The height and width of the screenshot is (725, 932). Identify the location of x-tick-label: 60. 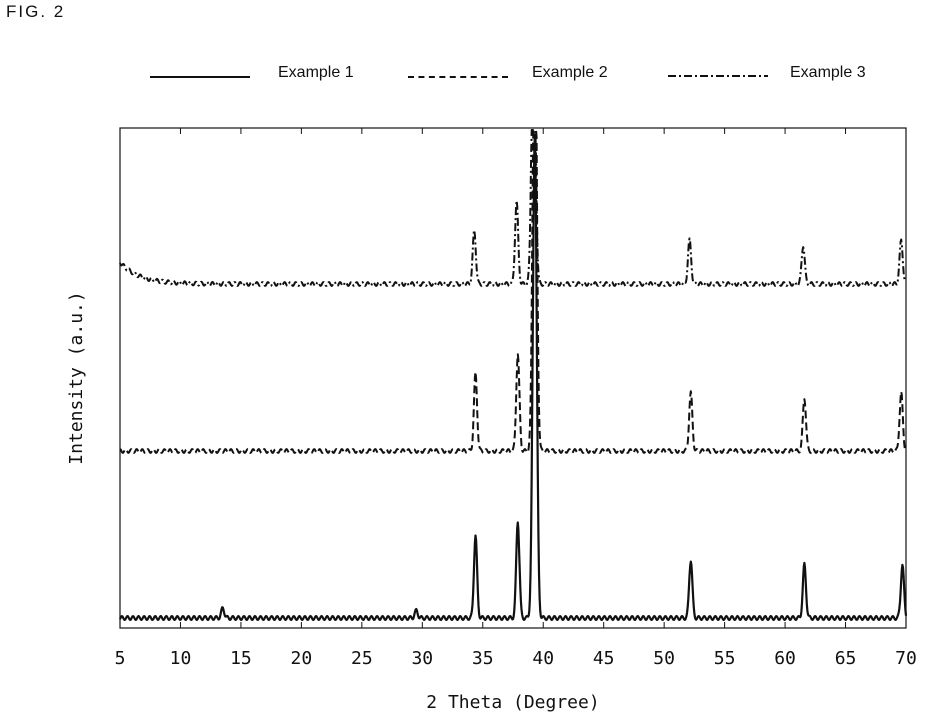
(785, 658).